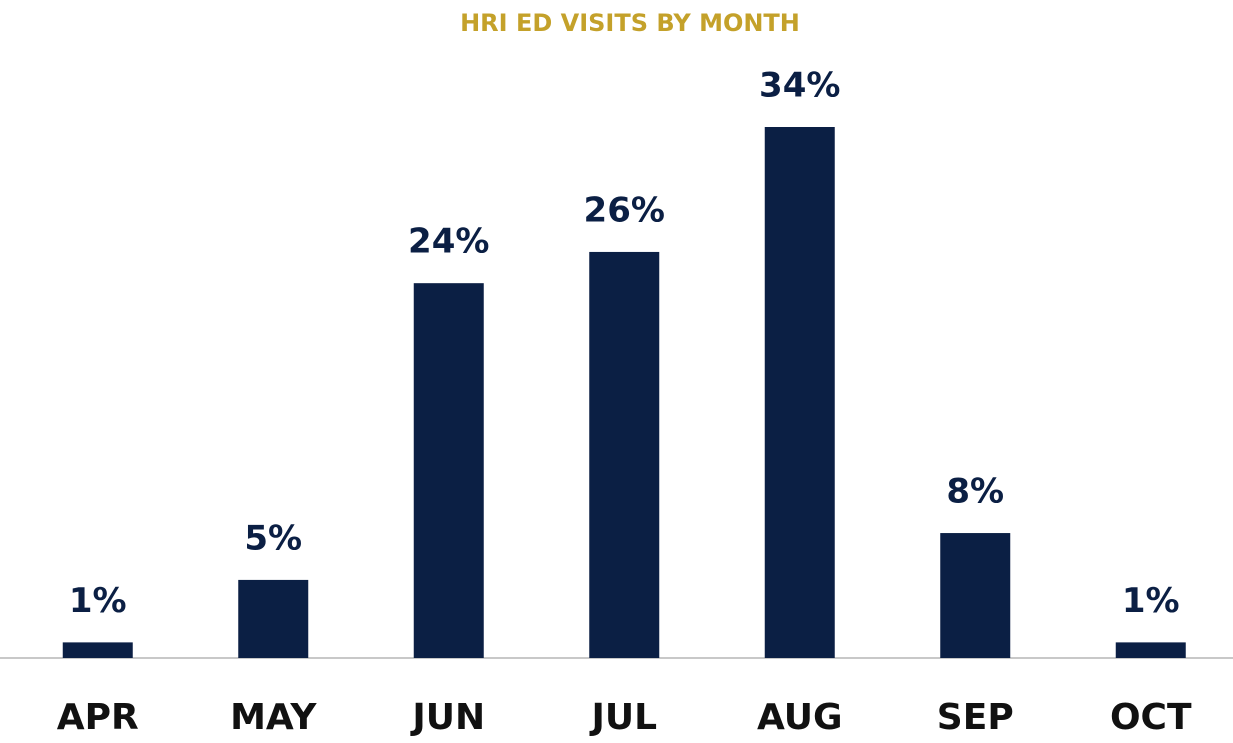 The image size is (1233, 743). I want to click on x-tick-label: AUG, so click(800, 717).